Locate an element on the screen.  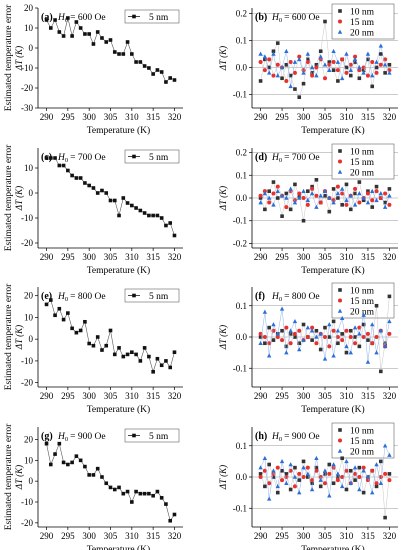
x-tick-label: 320 is located at coordinates (175, 396).